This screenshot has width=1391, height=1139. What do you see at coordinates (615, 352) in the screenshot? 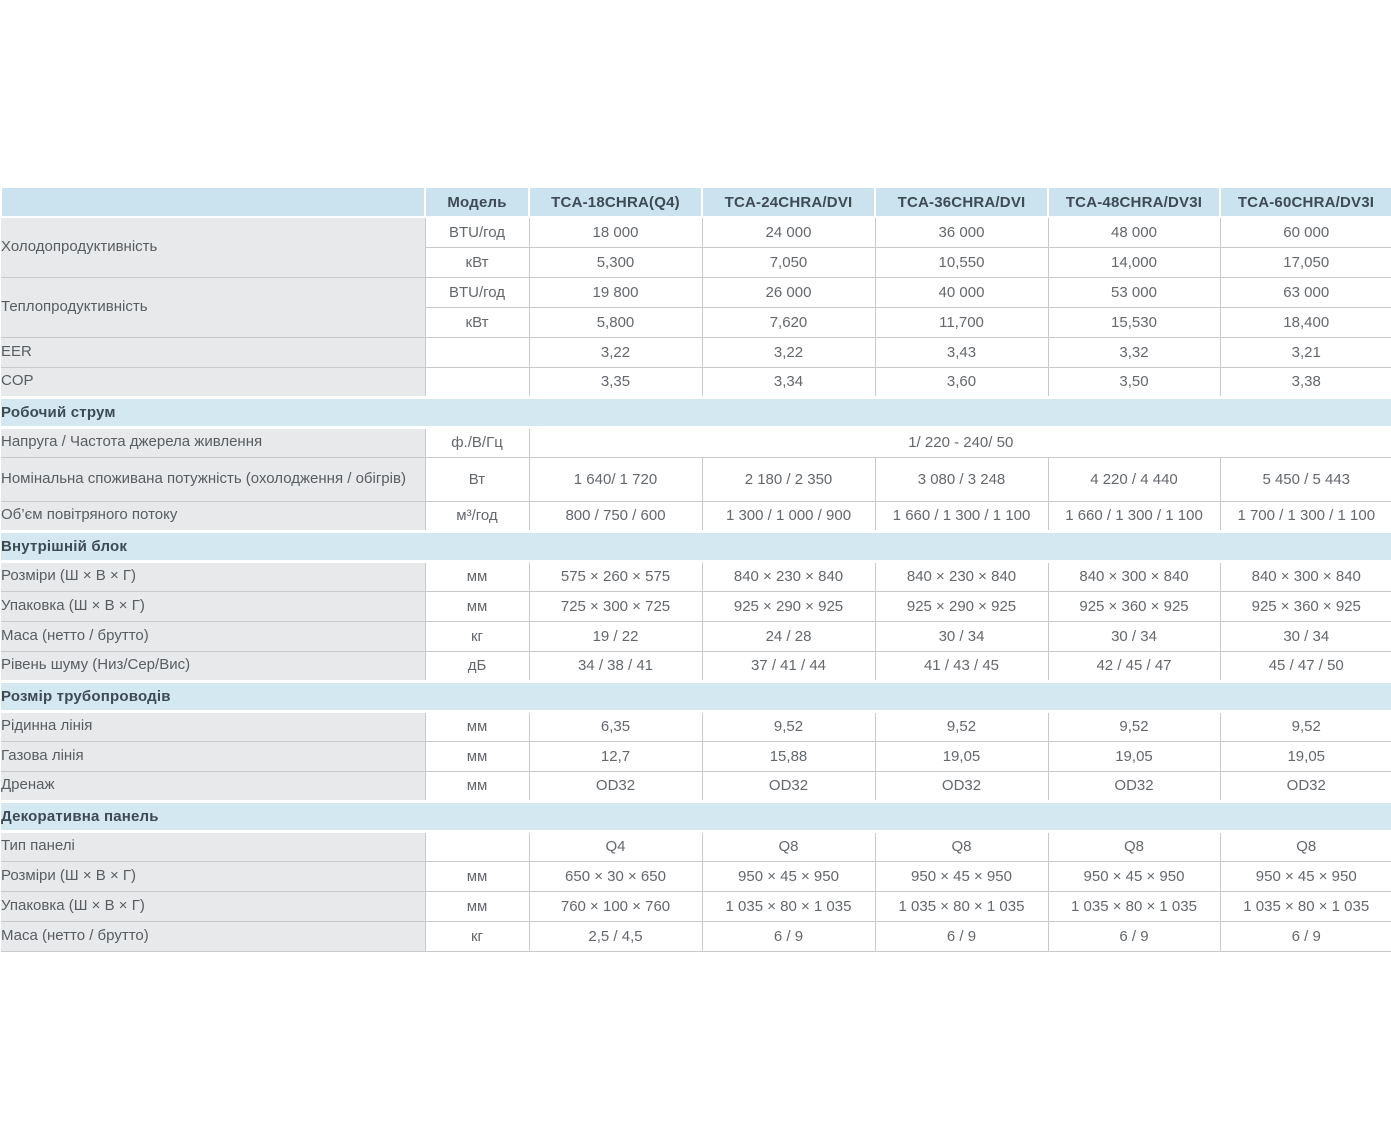
I see `value-cell: 3,22` at bounding box center [615, 352].